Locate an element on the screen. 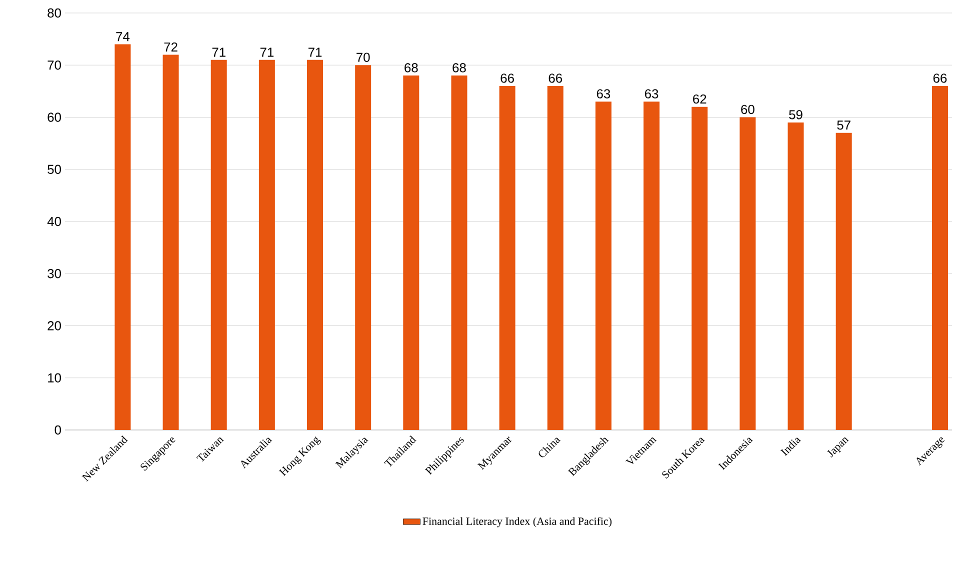 This screenshot has width=953, height=569. data-label: 59 is located at coordinates (795, 115).